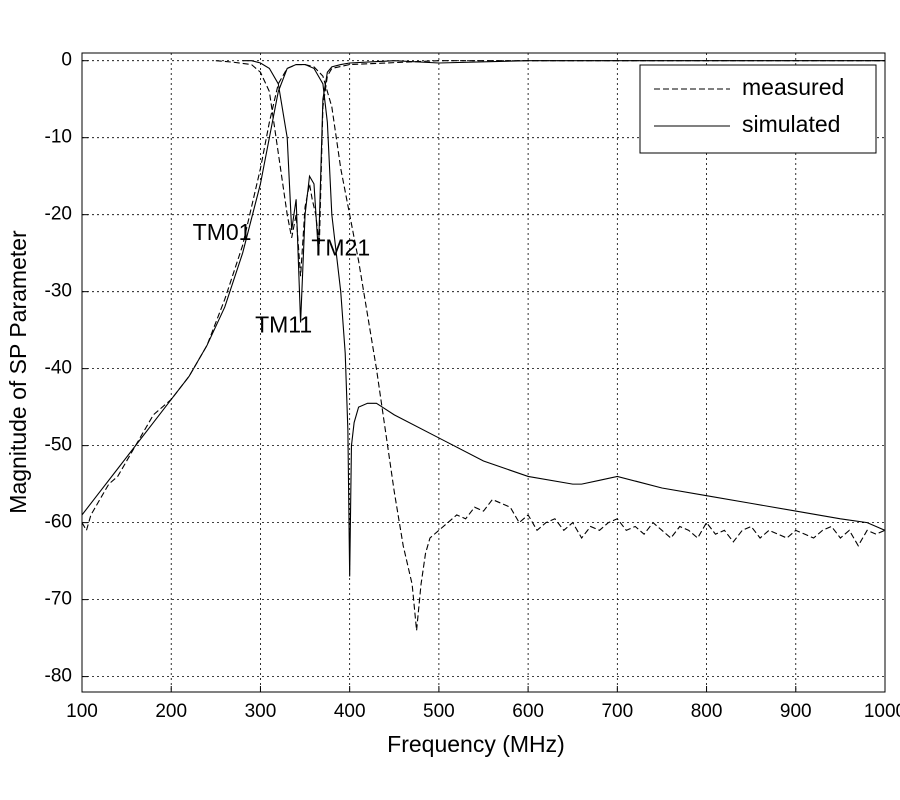 Image resolution: width=900 pixels, height=800 pixels. What do you see at coordinates (58, 445) in the screenshot?
I see `y-tick-label: -50` at bounding box center [58, 445].